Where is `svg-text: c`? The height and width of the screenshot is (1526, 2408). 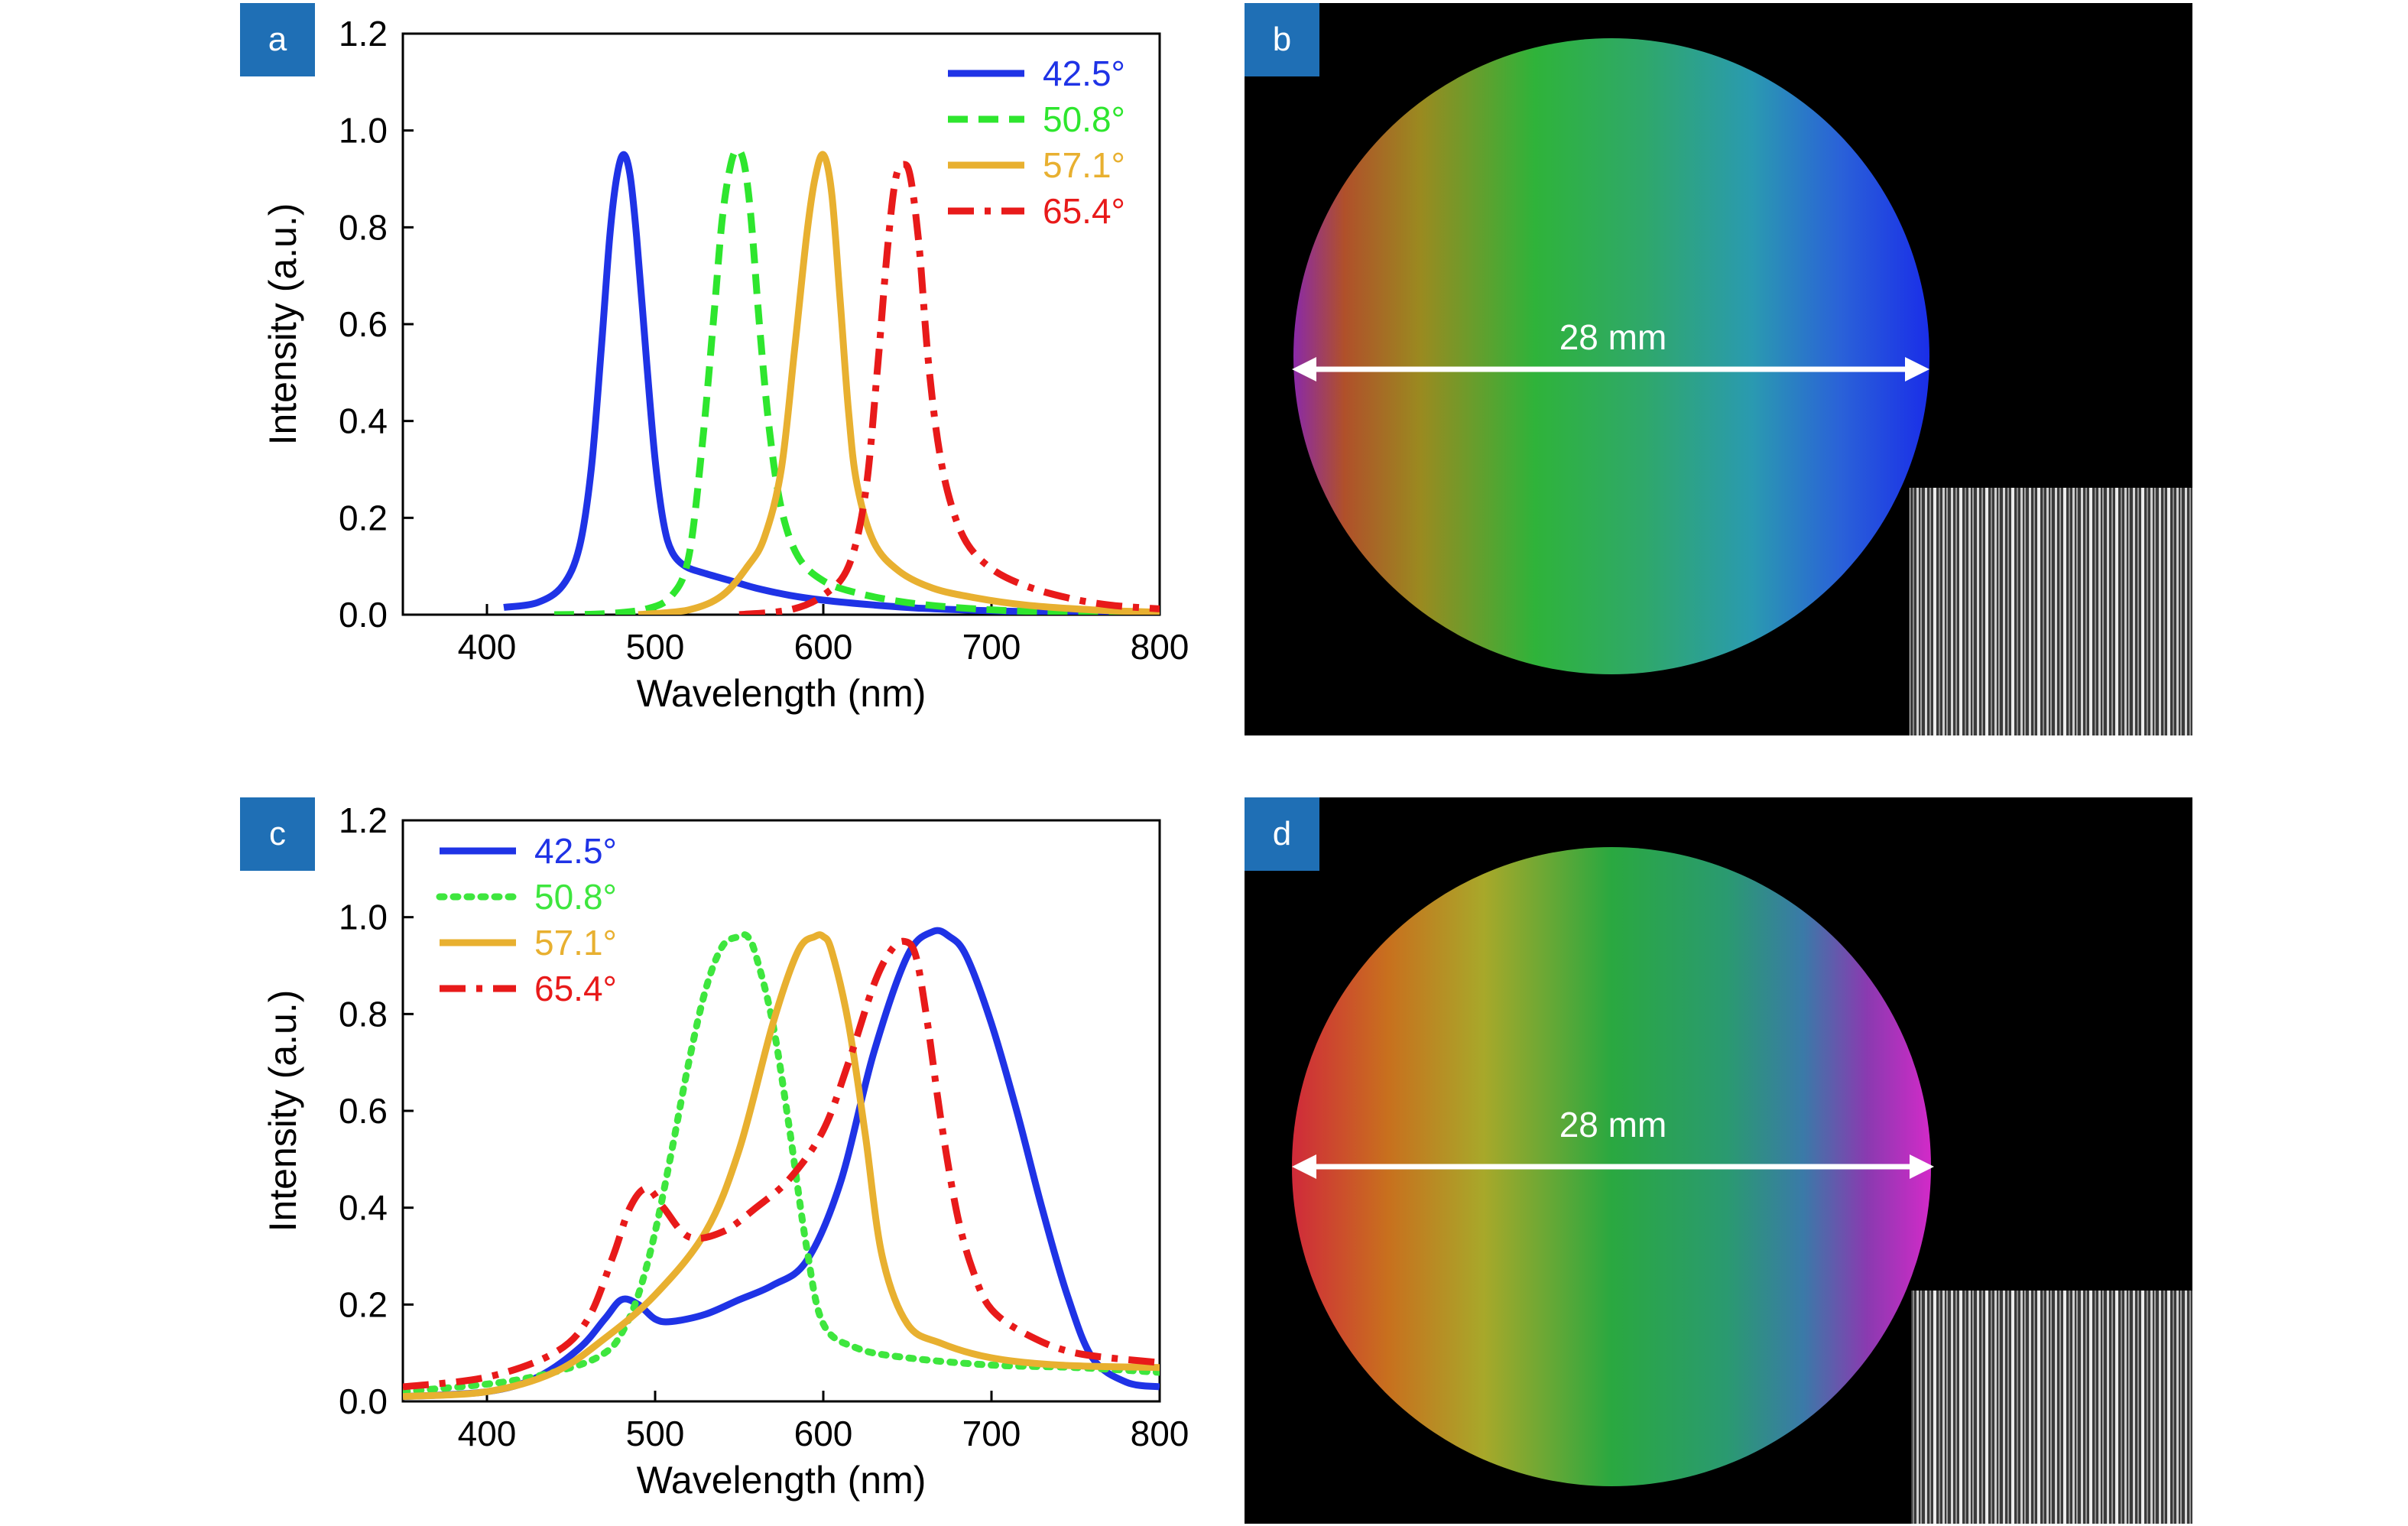 svg-text: c is located at coordinates (278, 834).